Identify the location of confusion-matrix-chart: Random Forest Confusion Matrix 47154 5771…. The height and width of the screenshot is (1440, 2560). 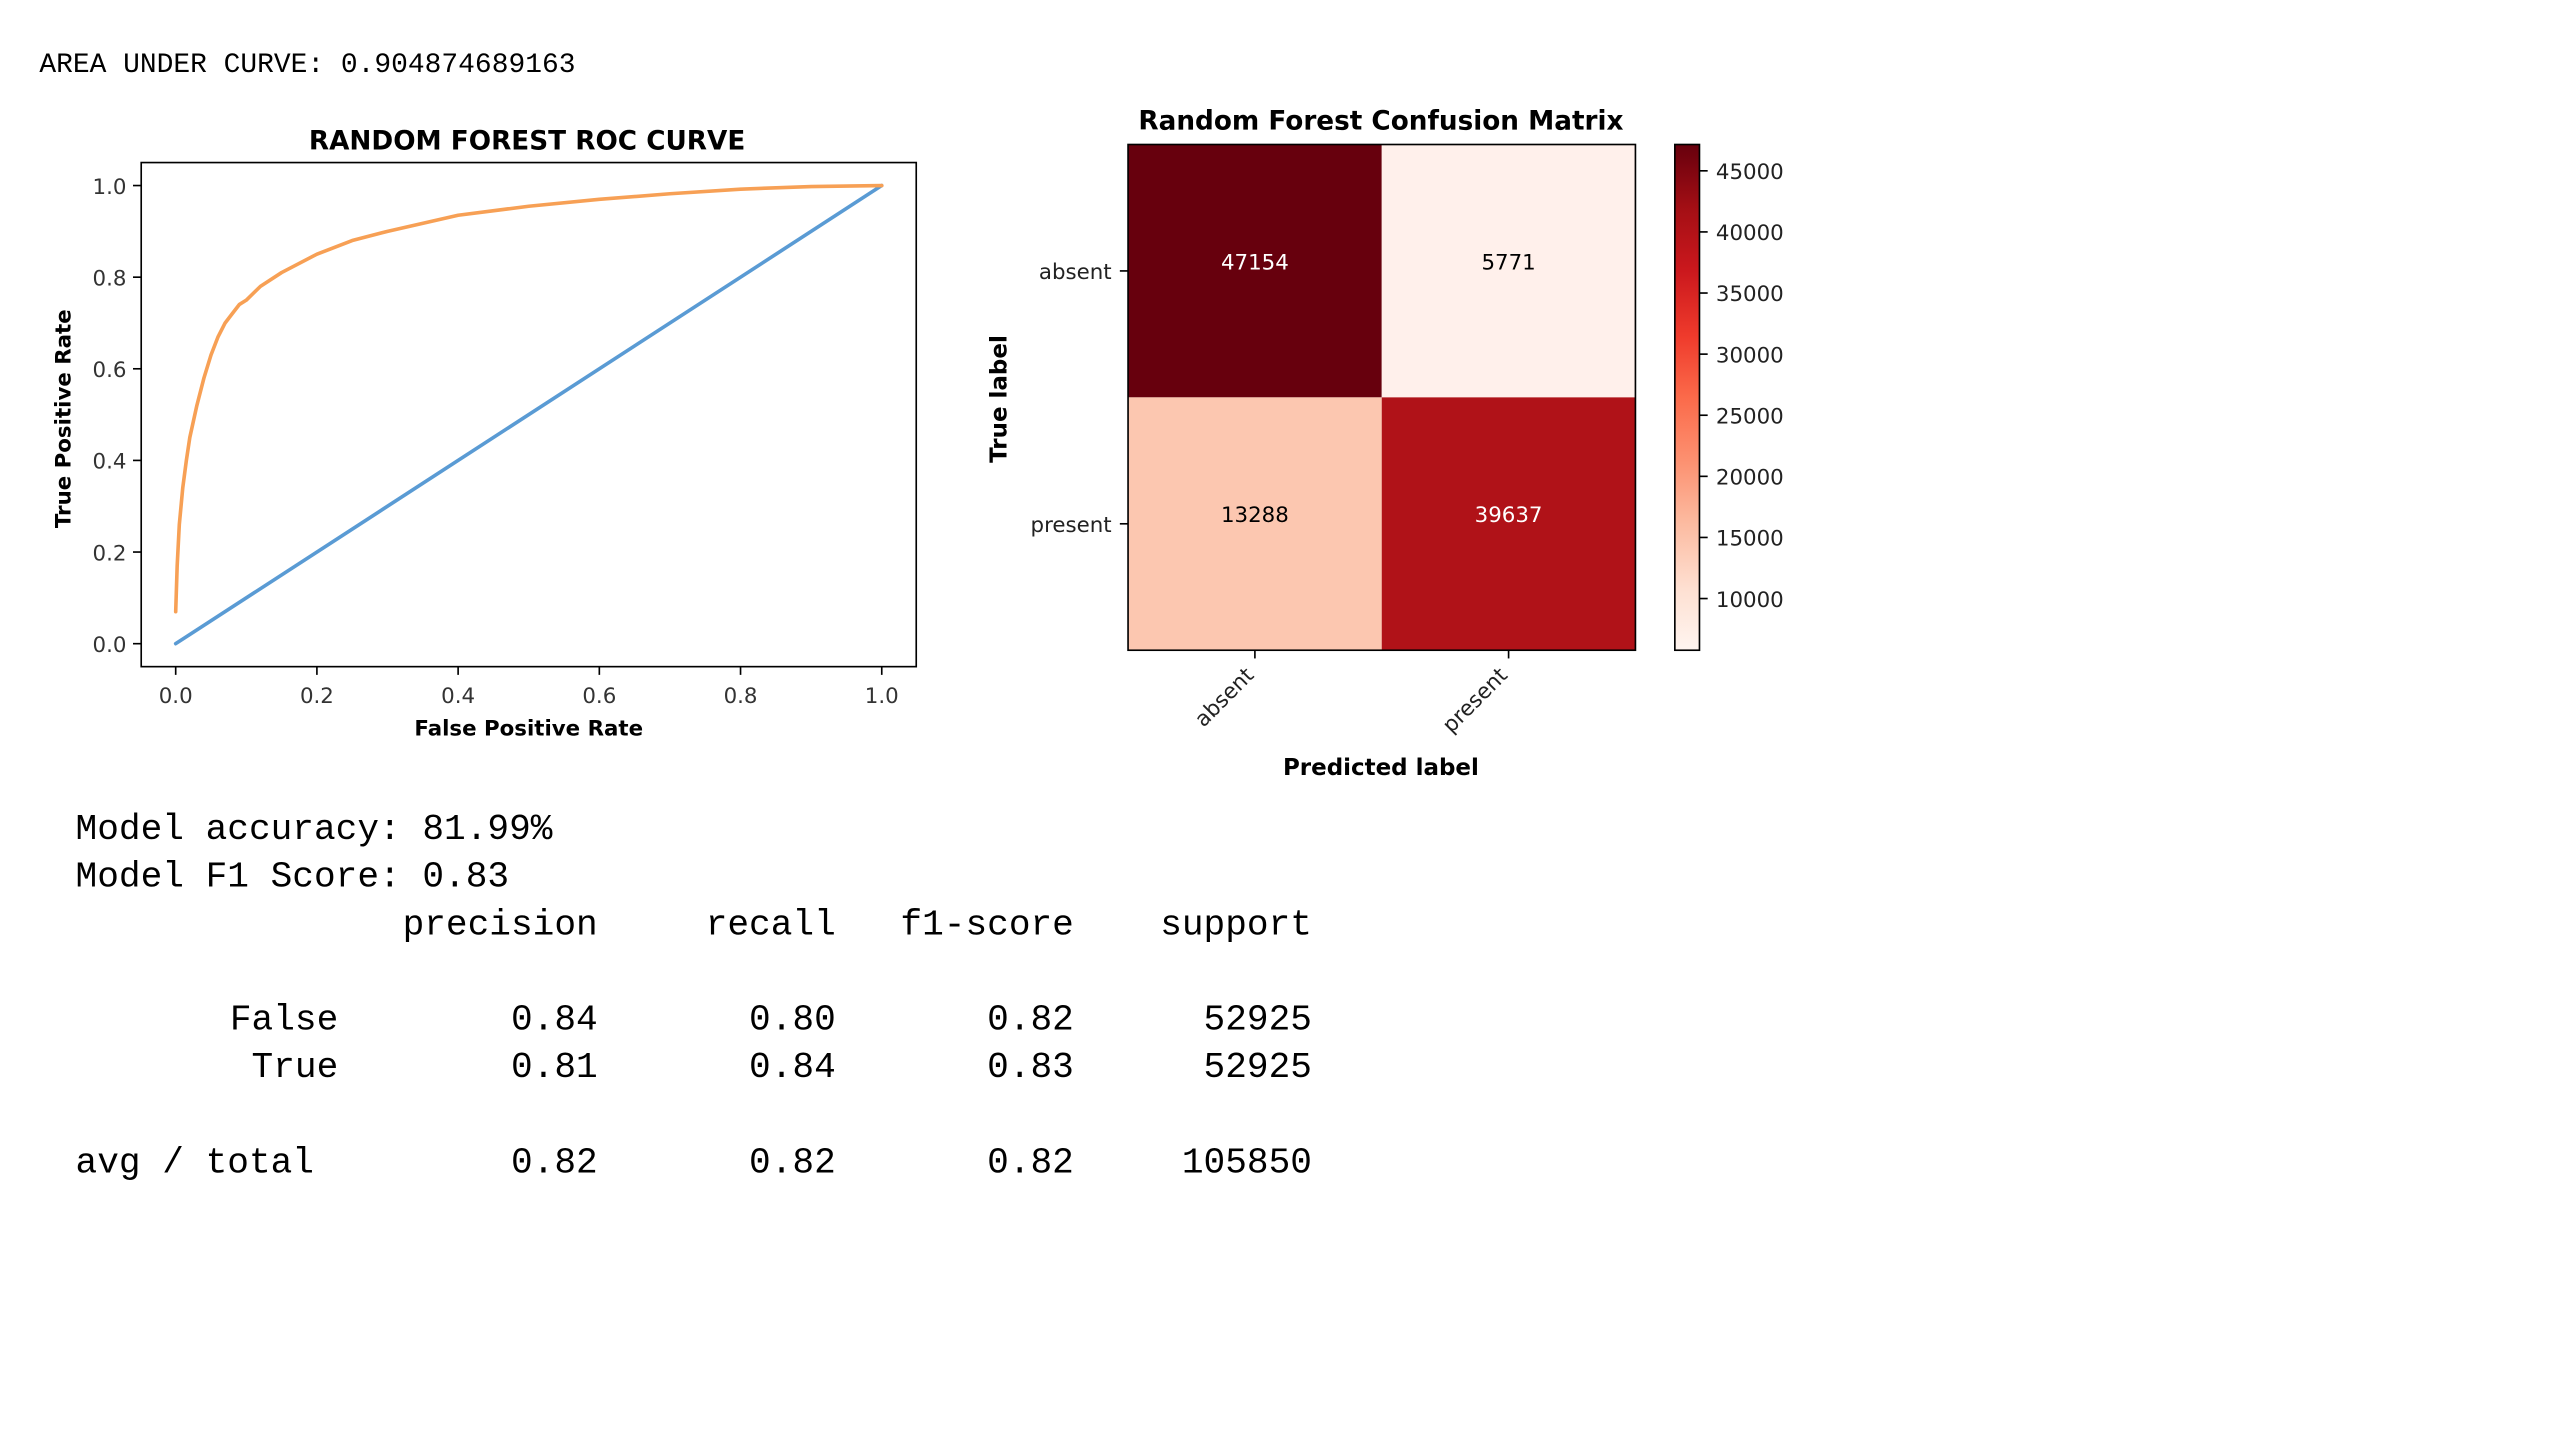
(1385, 444).